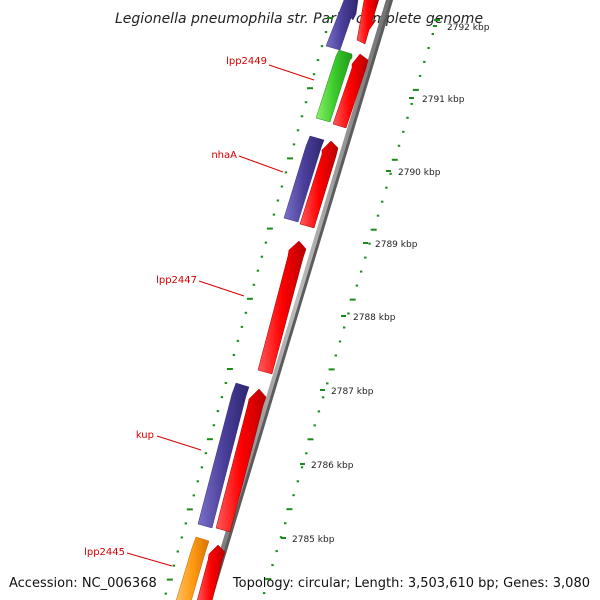 Image resolution: width=600 pixels, height=600 pixels. What do you see at coordinates (352, 392) in the screenshot?
I see `ruler-label: 2787 kbp` at bounding box center [352, 392].